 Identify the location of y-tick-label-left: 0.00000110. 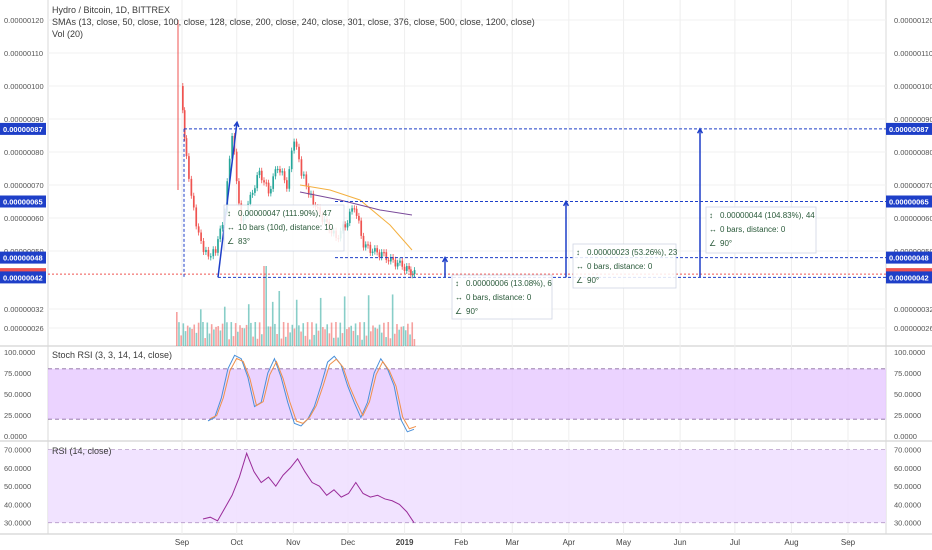
(23, 53).